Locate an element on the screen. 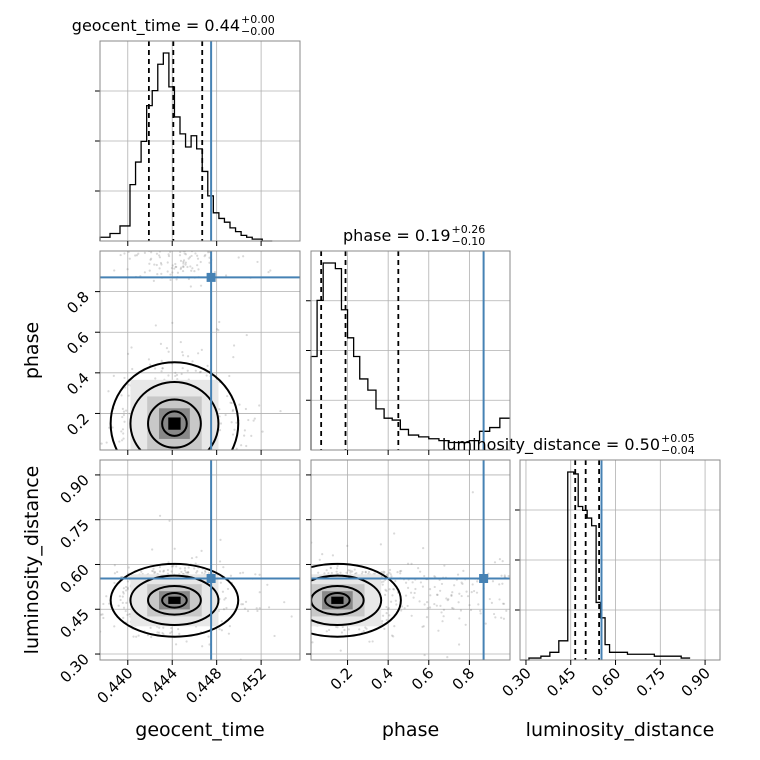 The image size is (760, 760). histogram-phase is located at coordinates (410, 356).